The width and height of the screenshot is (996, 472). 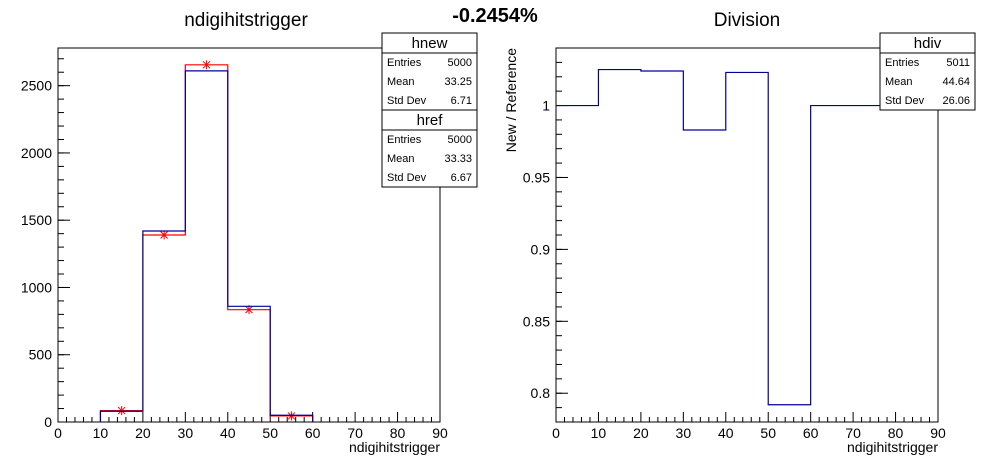 I want to click on stats-value: 33.33, so click(x=458, y=159).